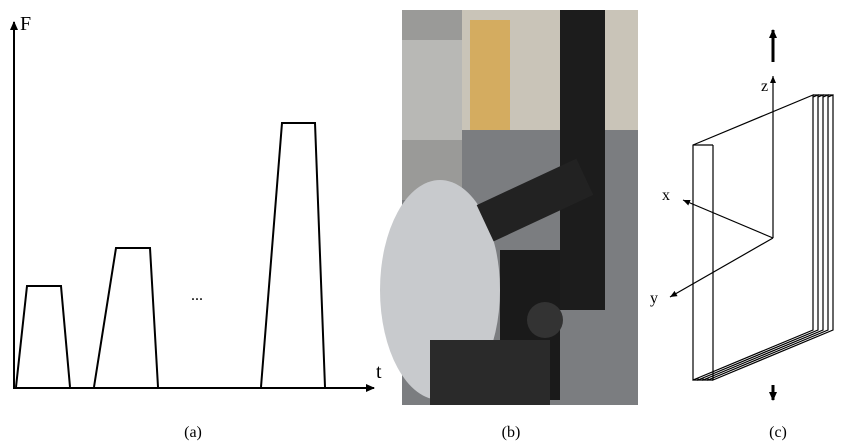 The width and height of the screenshot is (842, 444). Describe the element at coordinates (511, 432) in the screenshot. I see `caption: (b)` at that location.